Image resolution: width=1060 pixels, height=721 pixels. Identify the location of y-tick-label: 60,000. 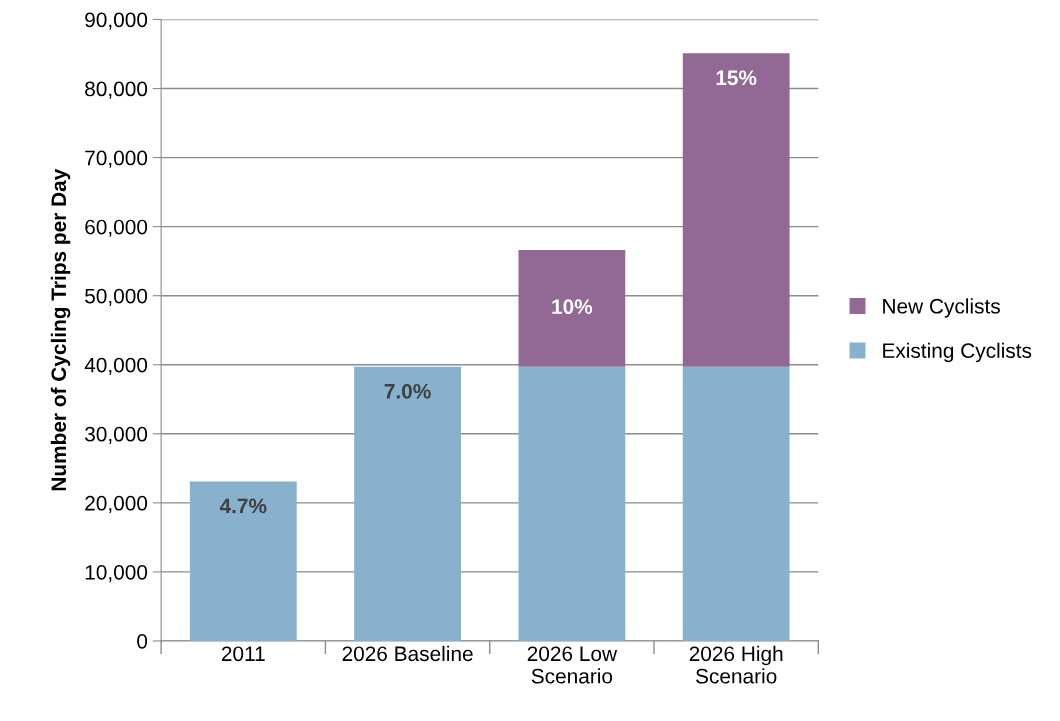
(116, 228).